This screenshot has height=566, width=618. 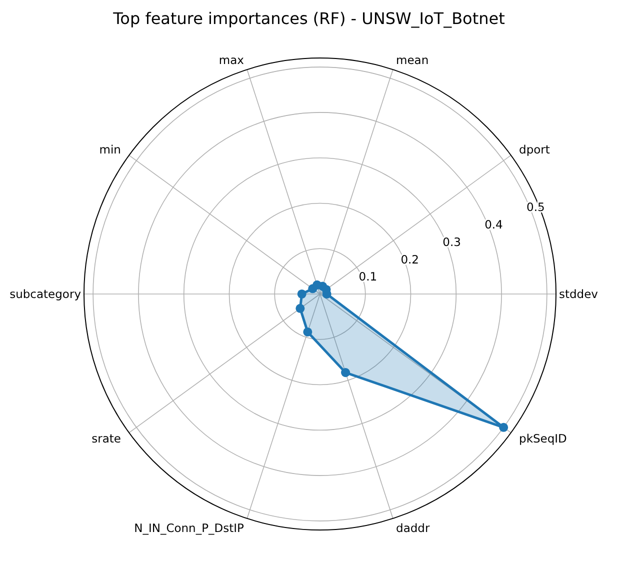 What do you see at coordinates (451, 241) in the screenshot?
I see `y-tick-label: 0.3` at bounding box center [451, 241].